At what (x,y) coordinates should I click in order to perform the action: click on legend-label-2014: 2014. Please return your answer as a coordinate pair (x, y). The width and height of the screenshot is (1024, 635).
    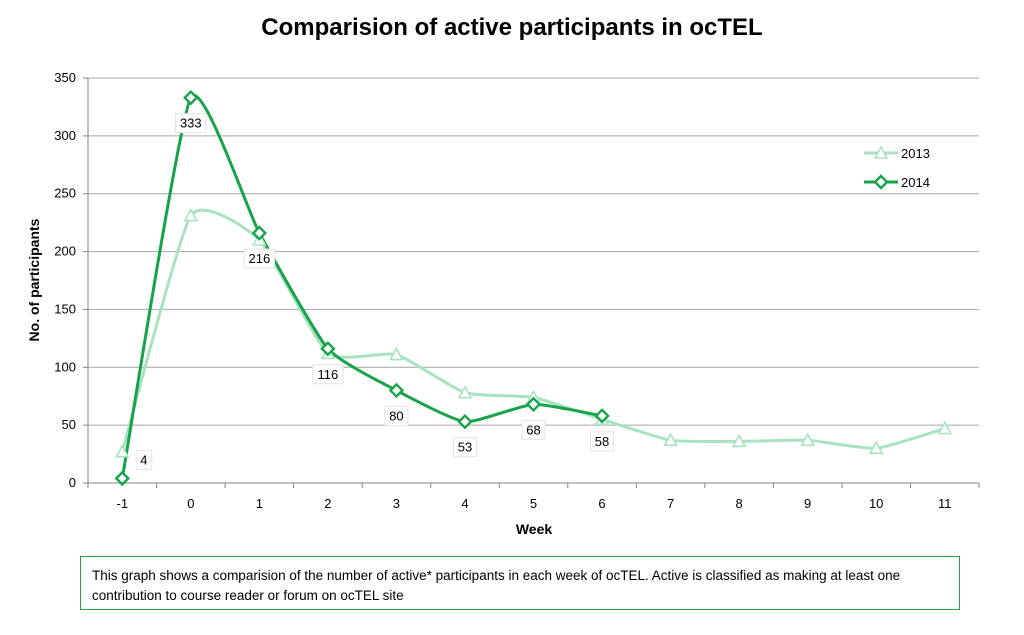
    Looking at the image, I should click on (915, 182).